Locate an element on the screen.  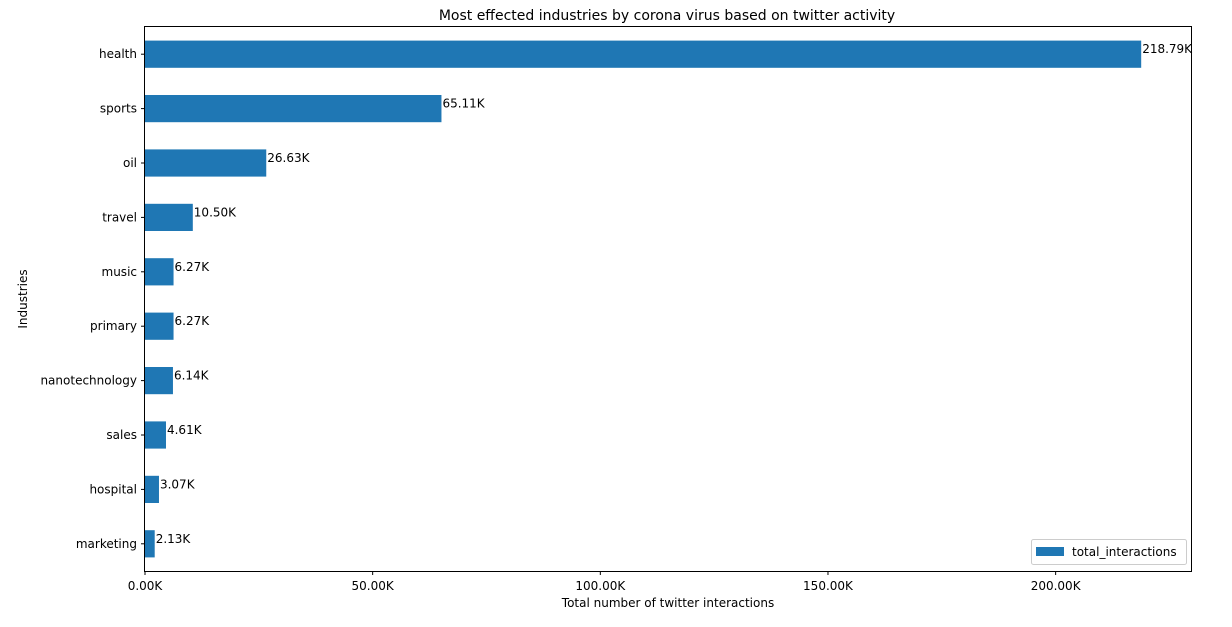
y-tick-label-sports: sports is located at coordinates (118, 109).